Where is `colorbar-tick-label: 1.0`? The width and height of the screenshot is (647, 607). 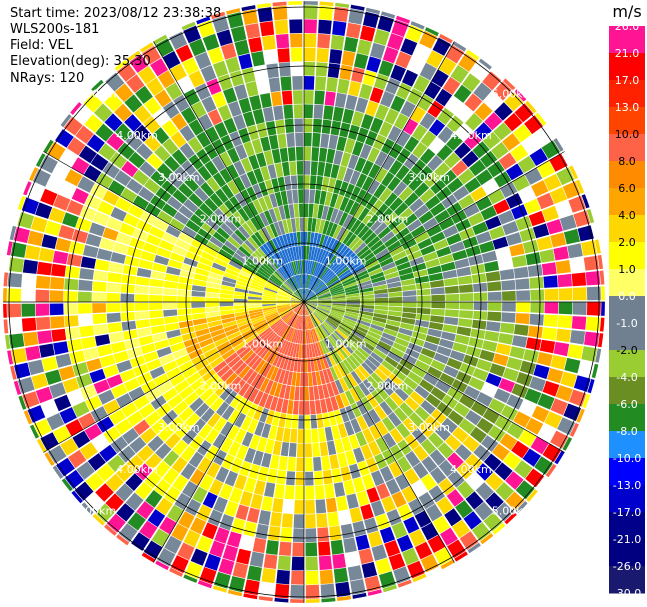
colorbar-tick-label: 1.0 is located at coordinates (627, 269).